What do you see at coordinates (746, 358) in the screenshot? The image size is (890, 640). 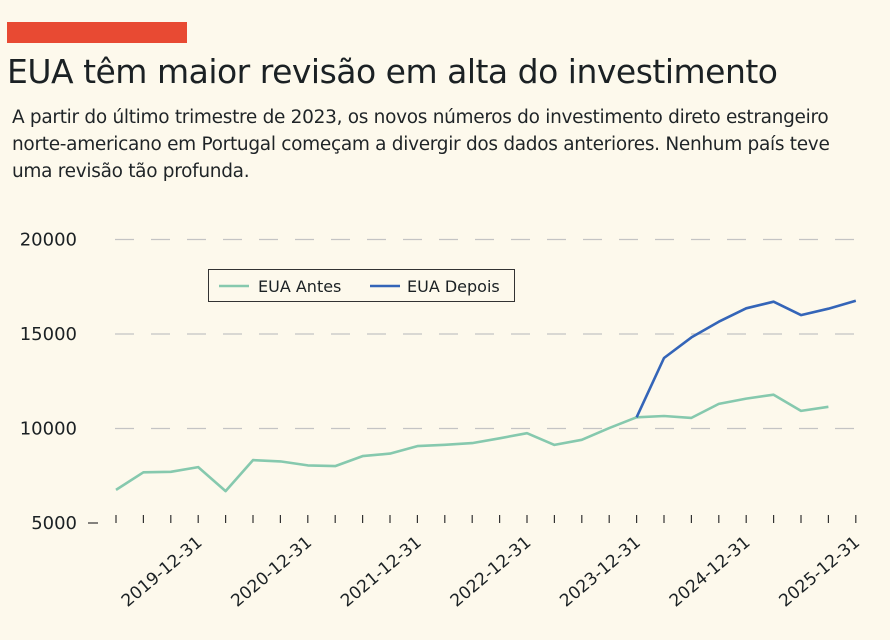 I see `series-line-depois` at bounding box center [746, 358].